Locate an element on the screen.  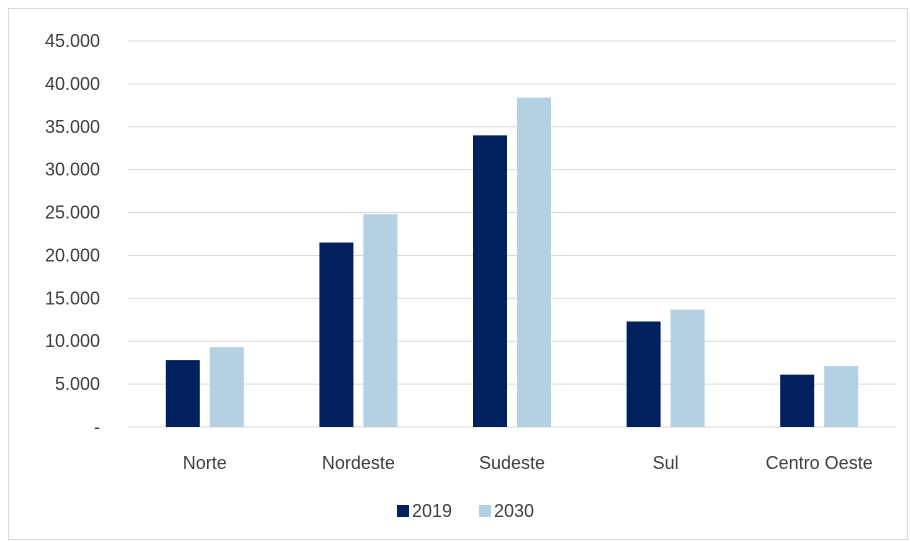
x-tick-label-sul: Sul is located at coordinates (666, 463).